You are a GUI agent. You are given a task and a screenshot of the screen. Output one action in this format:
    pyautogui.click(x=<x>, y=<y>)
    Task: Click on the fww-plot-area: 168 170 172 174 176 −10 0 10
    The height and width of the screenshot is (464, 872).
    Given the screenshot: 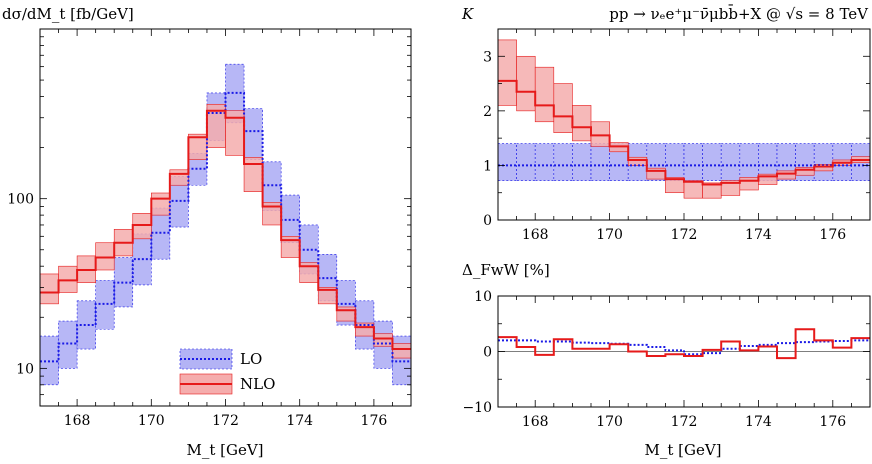 What is the action you would take?
    pyautogui.click(x=666, y=359)
    